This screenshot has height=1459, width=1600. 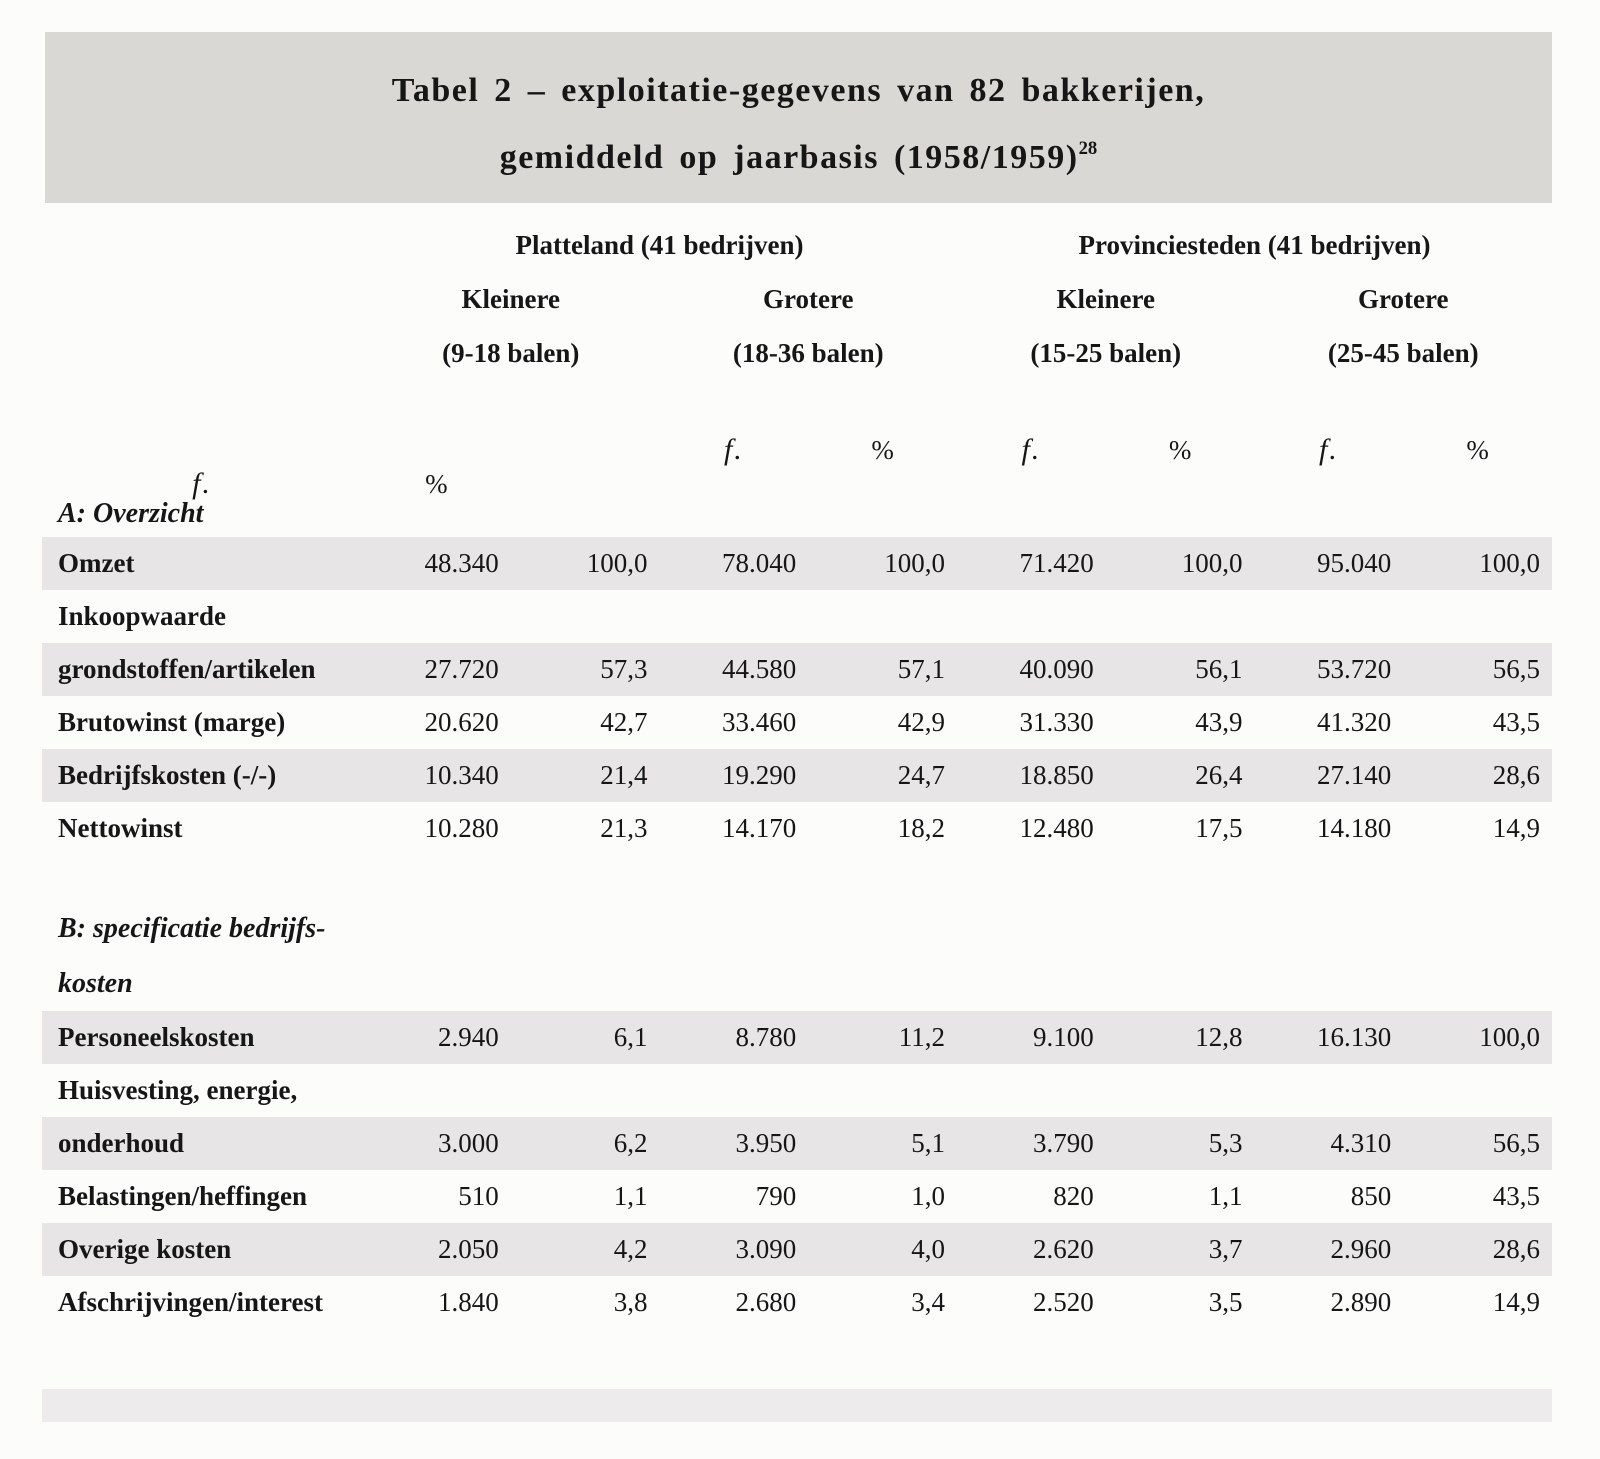 I want to click on value-cell: 24,7, so click(x=921, y=775).